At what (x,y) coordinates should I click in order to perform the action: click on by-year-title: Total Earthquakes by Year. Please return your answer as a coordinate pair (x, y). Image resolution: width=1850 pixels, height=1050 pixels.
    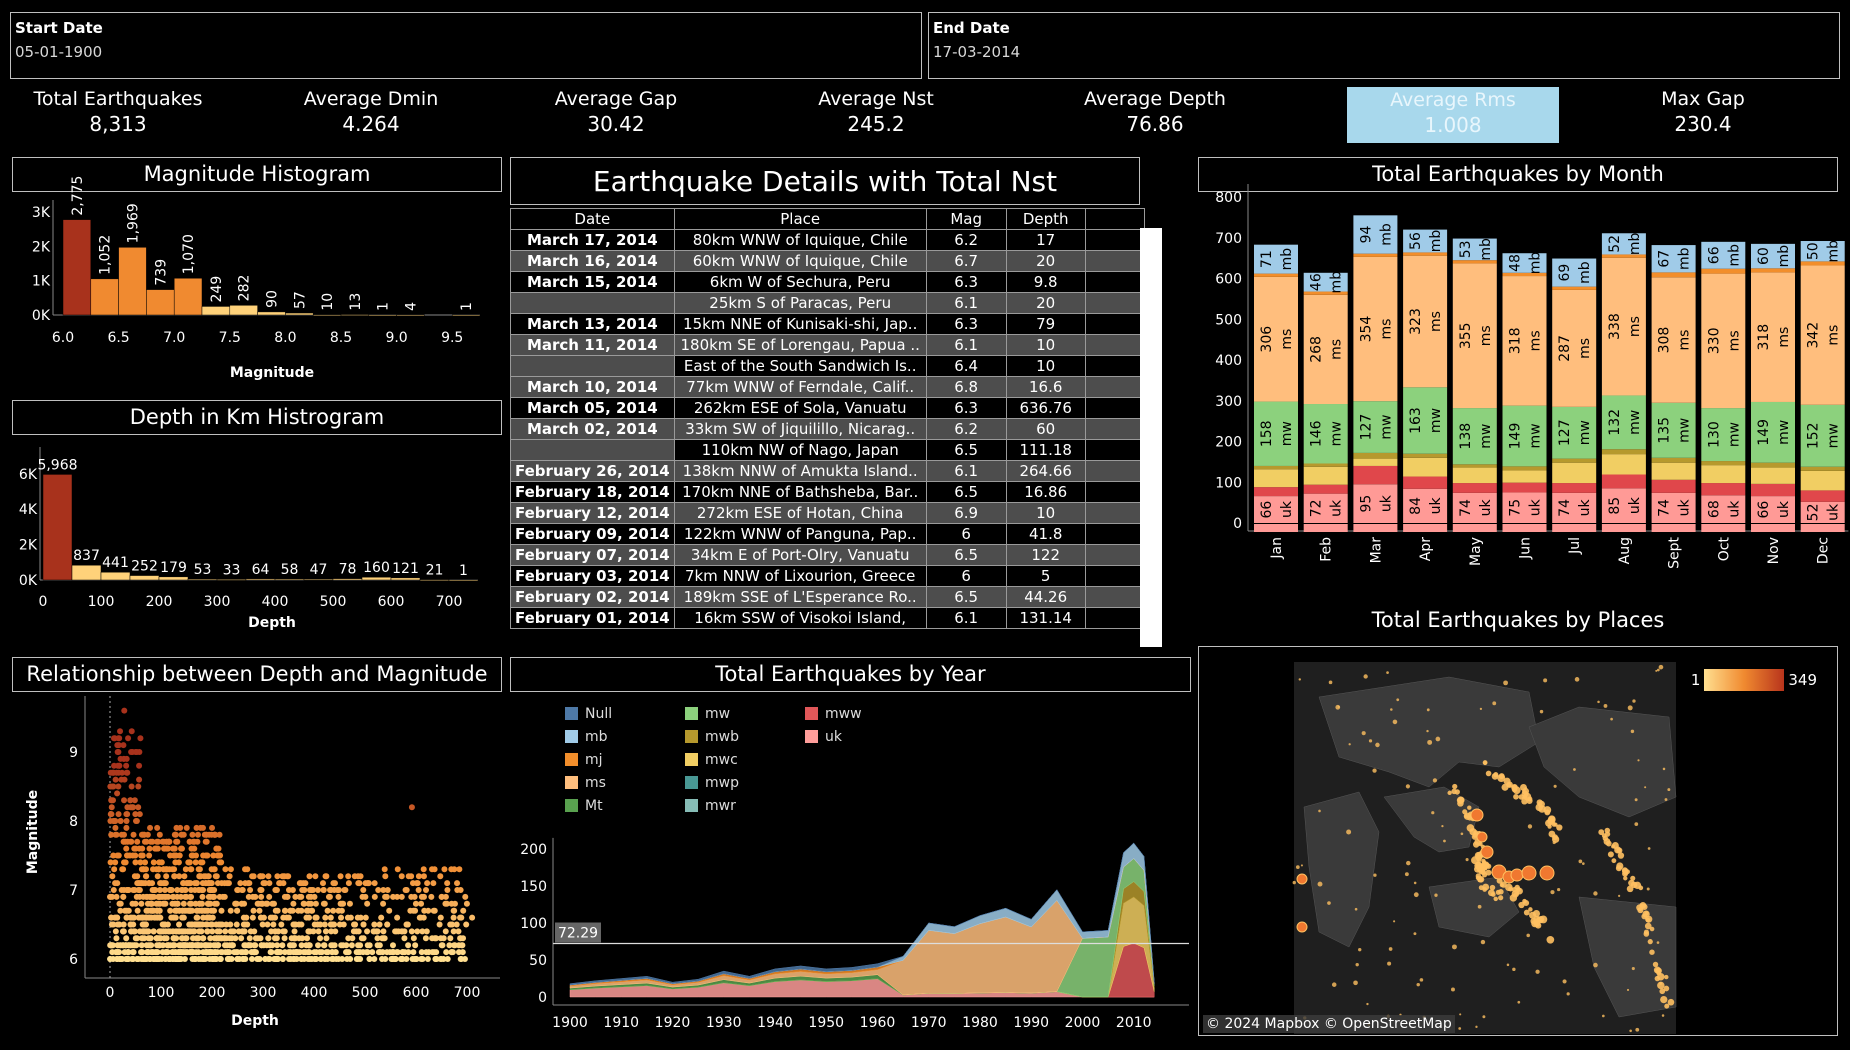
    Looking at the image, I should click on (850, 674).